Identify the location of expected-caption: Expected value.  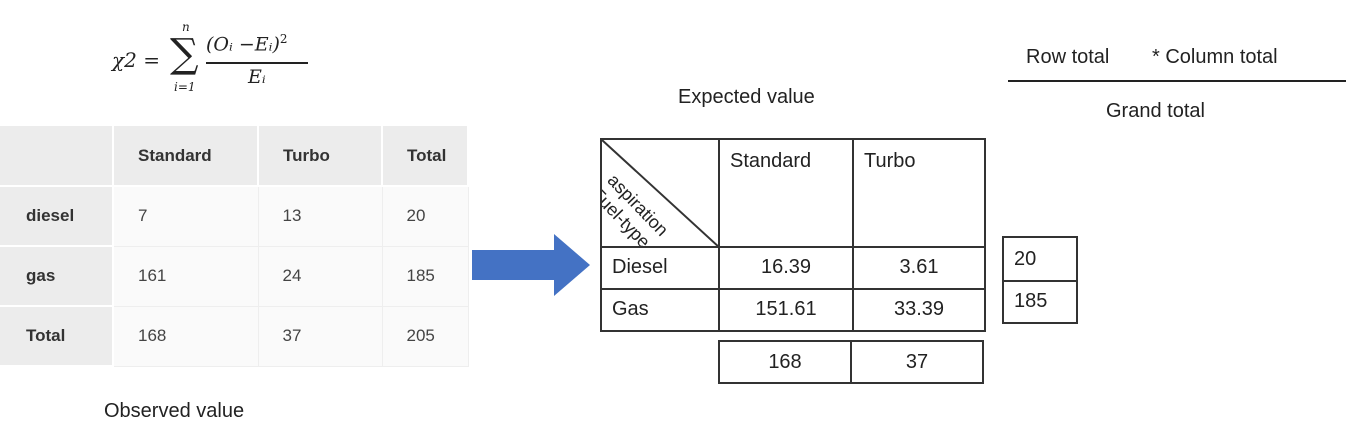
(746, 97).